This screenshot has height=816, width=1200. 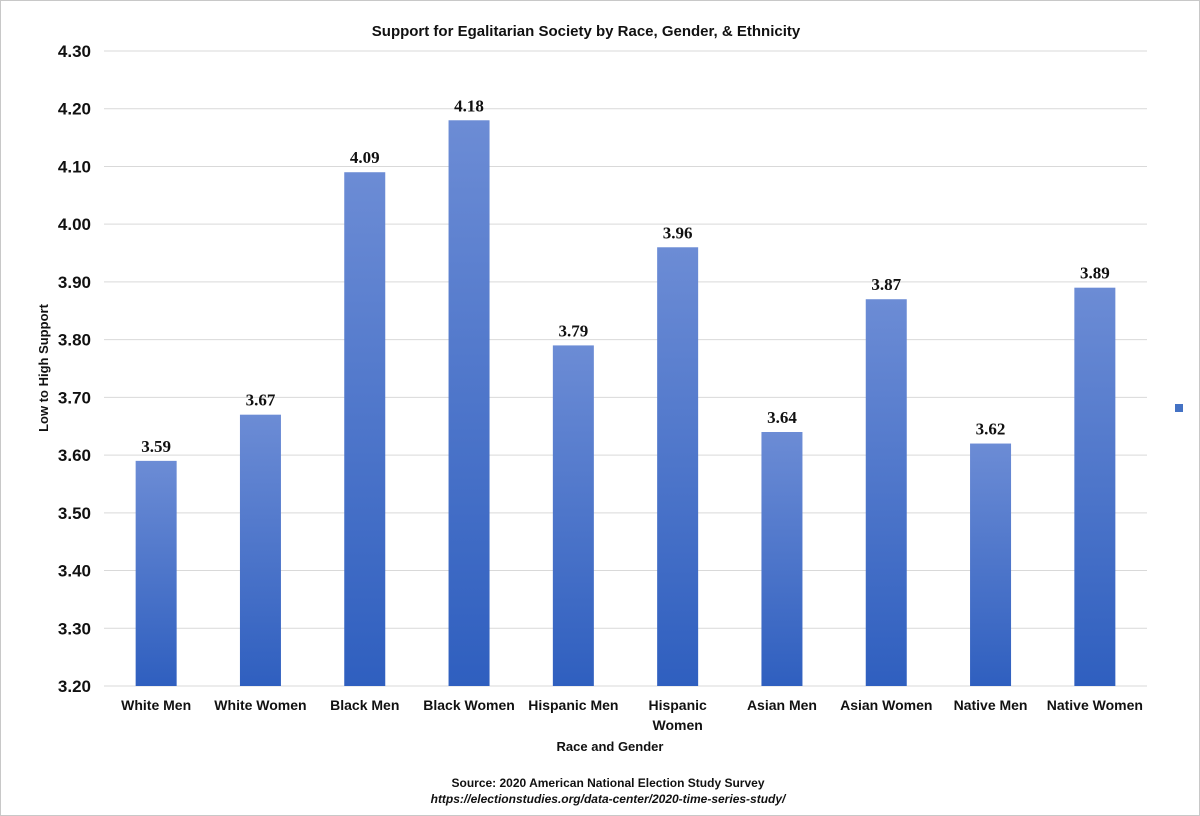 I want to click on data-label: 3.59, so click(x=156, y=446).